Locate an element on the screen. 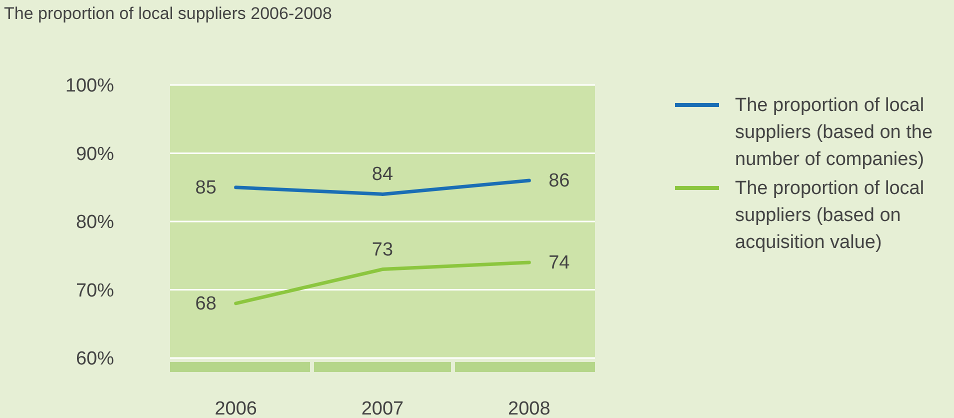 This screenshot has width=954, height=418. data-label: 86 is located at coordinates (559, 181).